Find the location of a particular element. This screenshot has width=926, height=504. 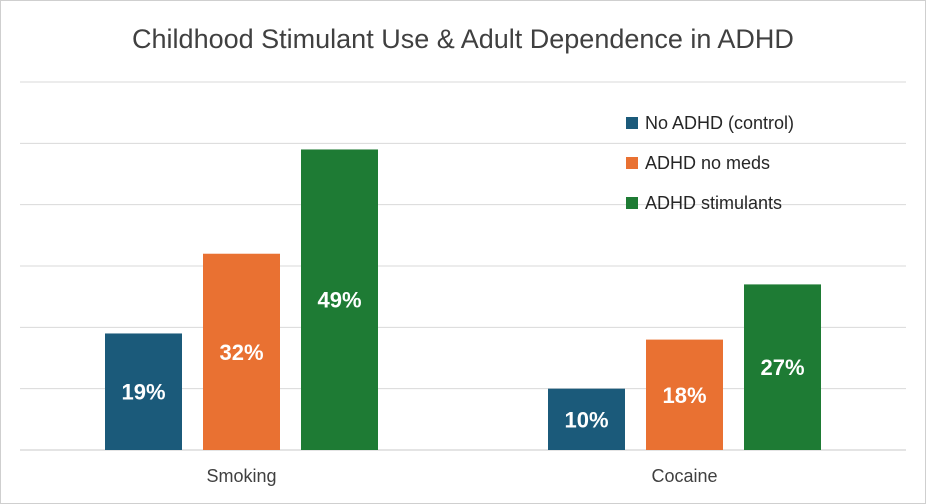

data-label: 18% is located at coordinates (684, 395).